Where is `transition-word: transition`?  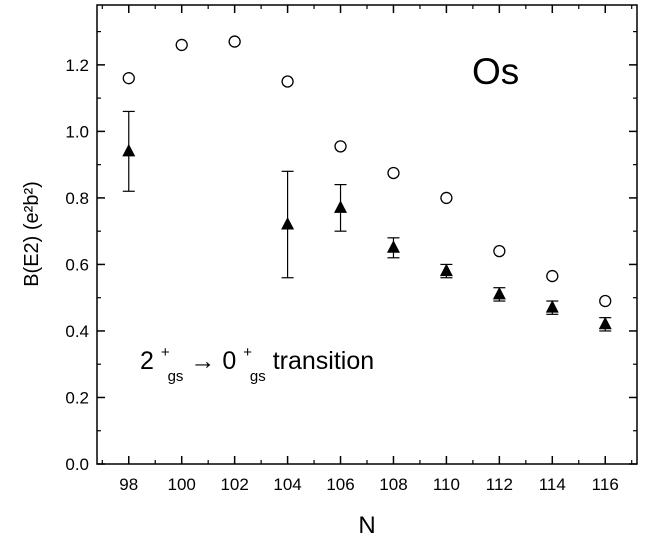
transition-word: transition is located at coordinates (323, 361).